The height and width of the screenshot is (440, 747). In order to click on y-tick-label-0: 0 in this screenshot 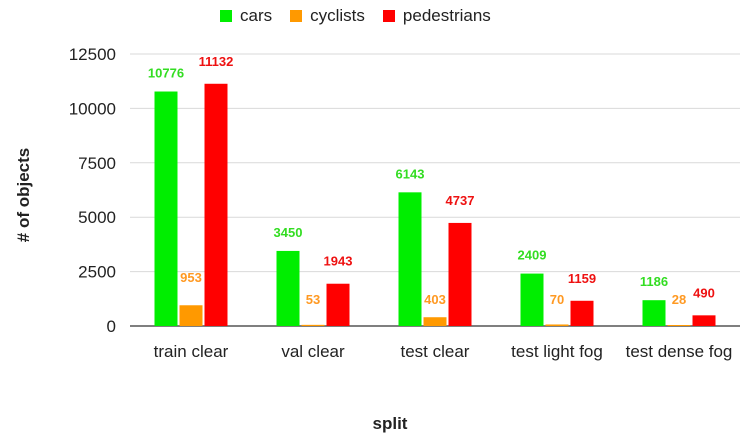, I will do `click(111, 326)`.